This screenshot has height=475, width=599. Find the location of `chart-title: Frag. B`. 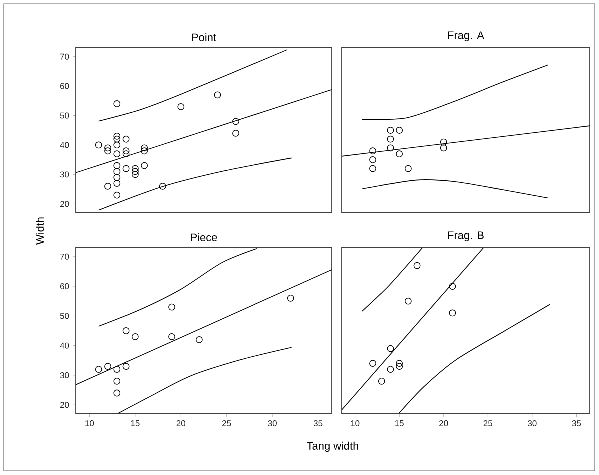

chart-title: Frag. B is located at coordinates (466, 237).